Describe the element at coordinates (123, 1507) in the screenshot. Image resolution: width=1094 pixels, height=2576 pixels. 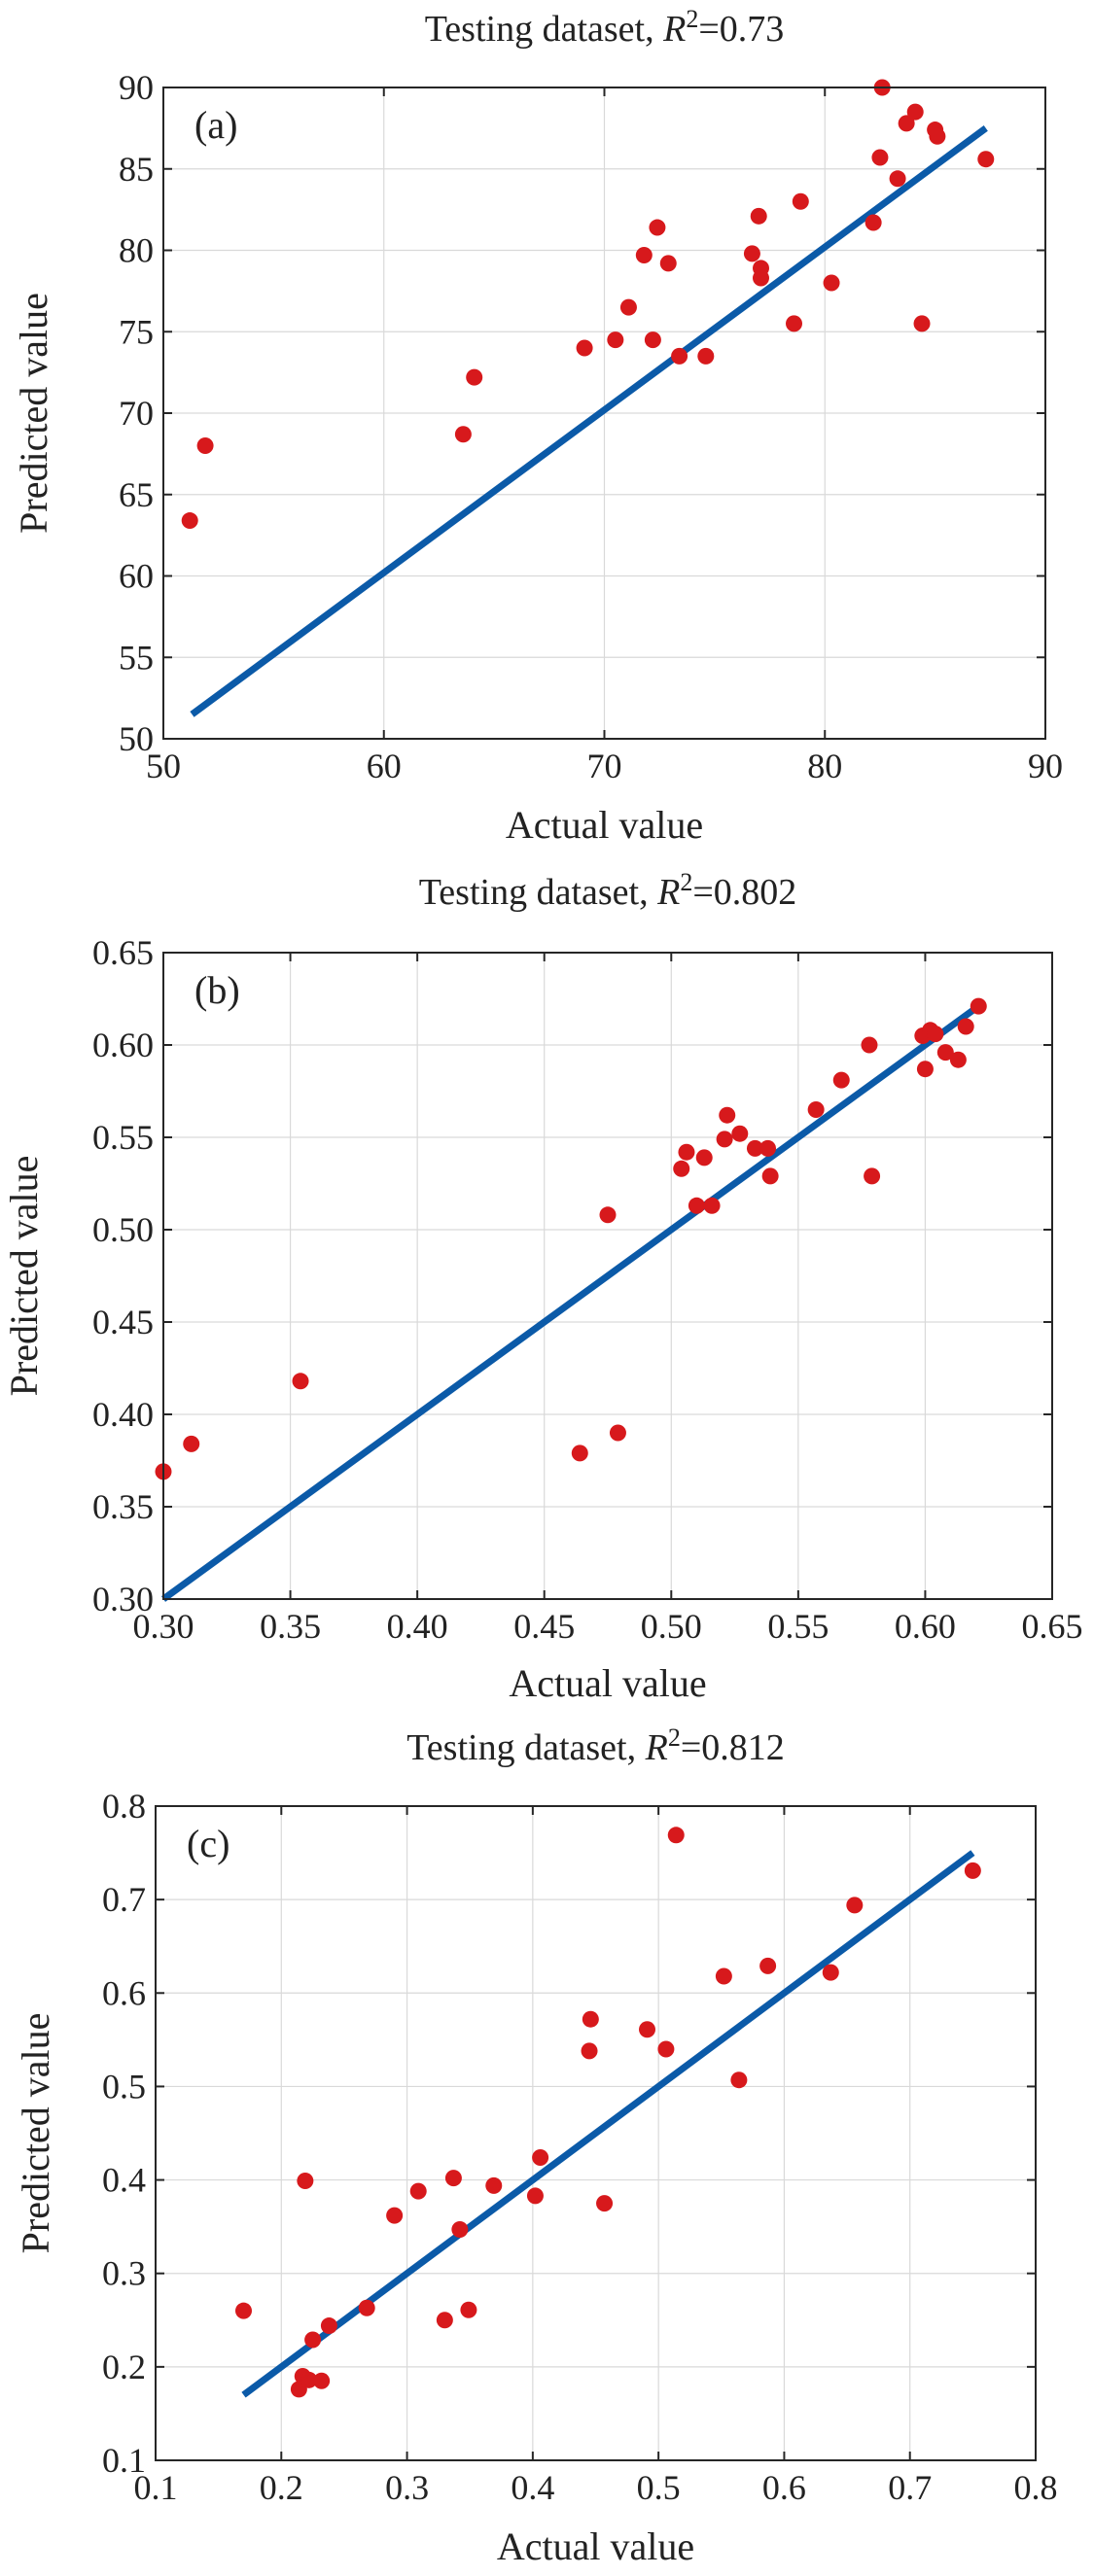
I see `y-tick-label: 0.35` at that location.